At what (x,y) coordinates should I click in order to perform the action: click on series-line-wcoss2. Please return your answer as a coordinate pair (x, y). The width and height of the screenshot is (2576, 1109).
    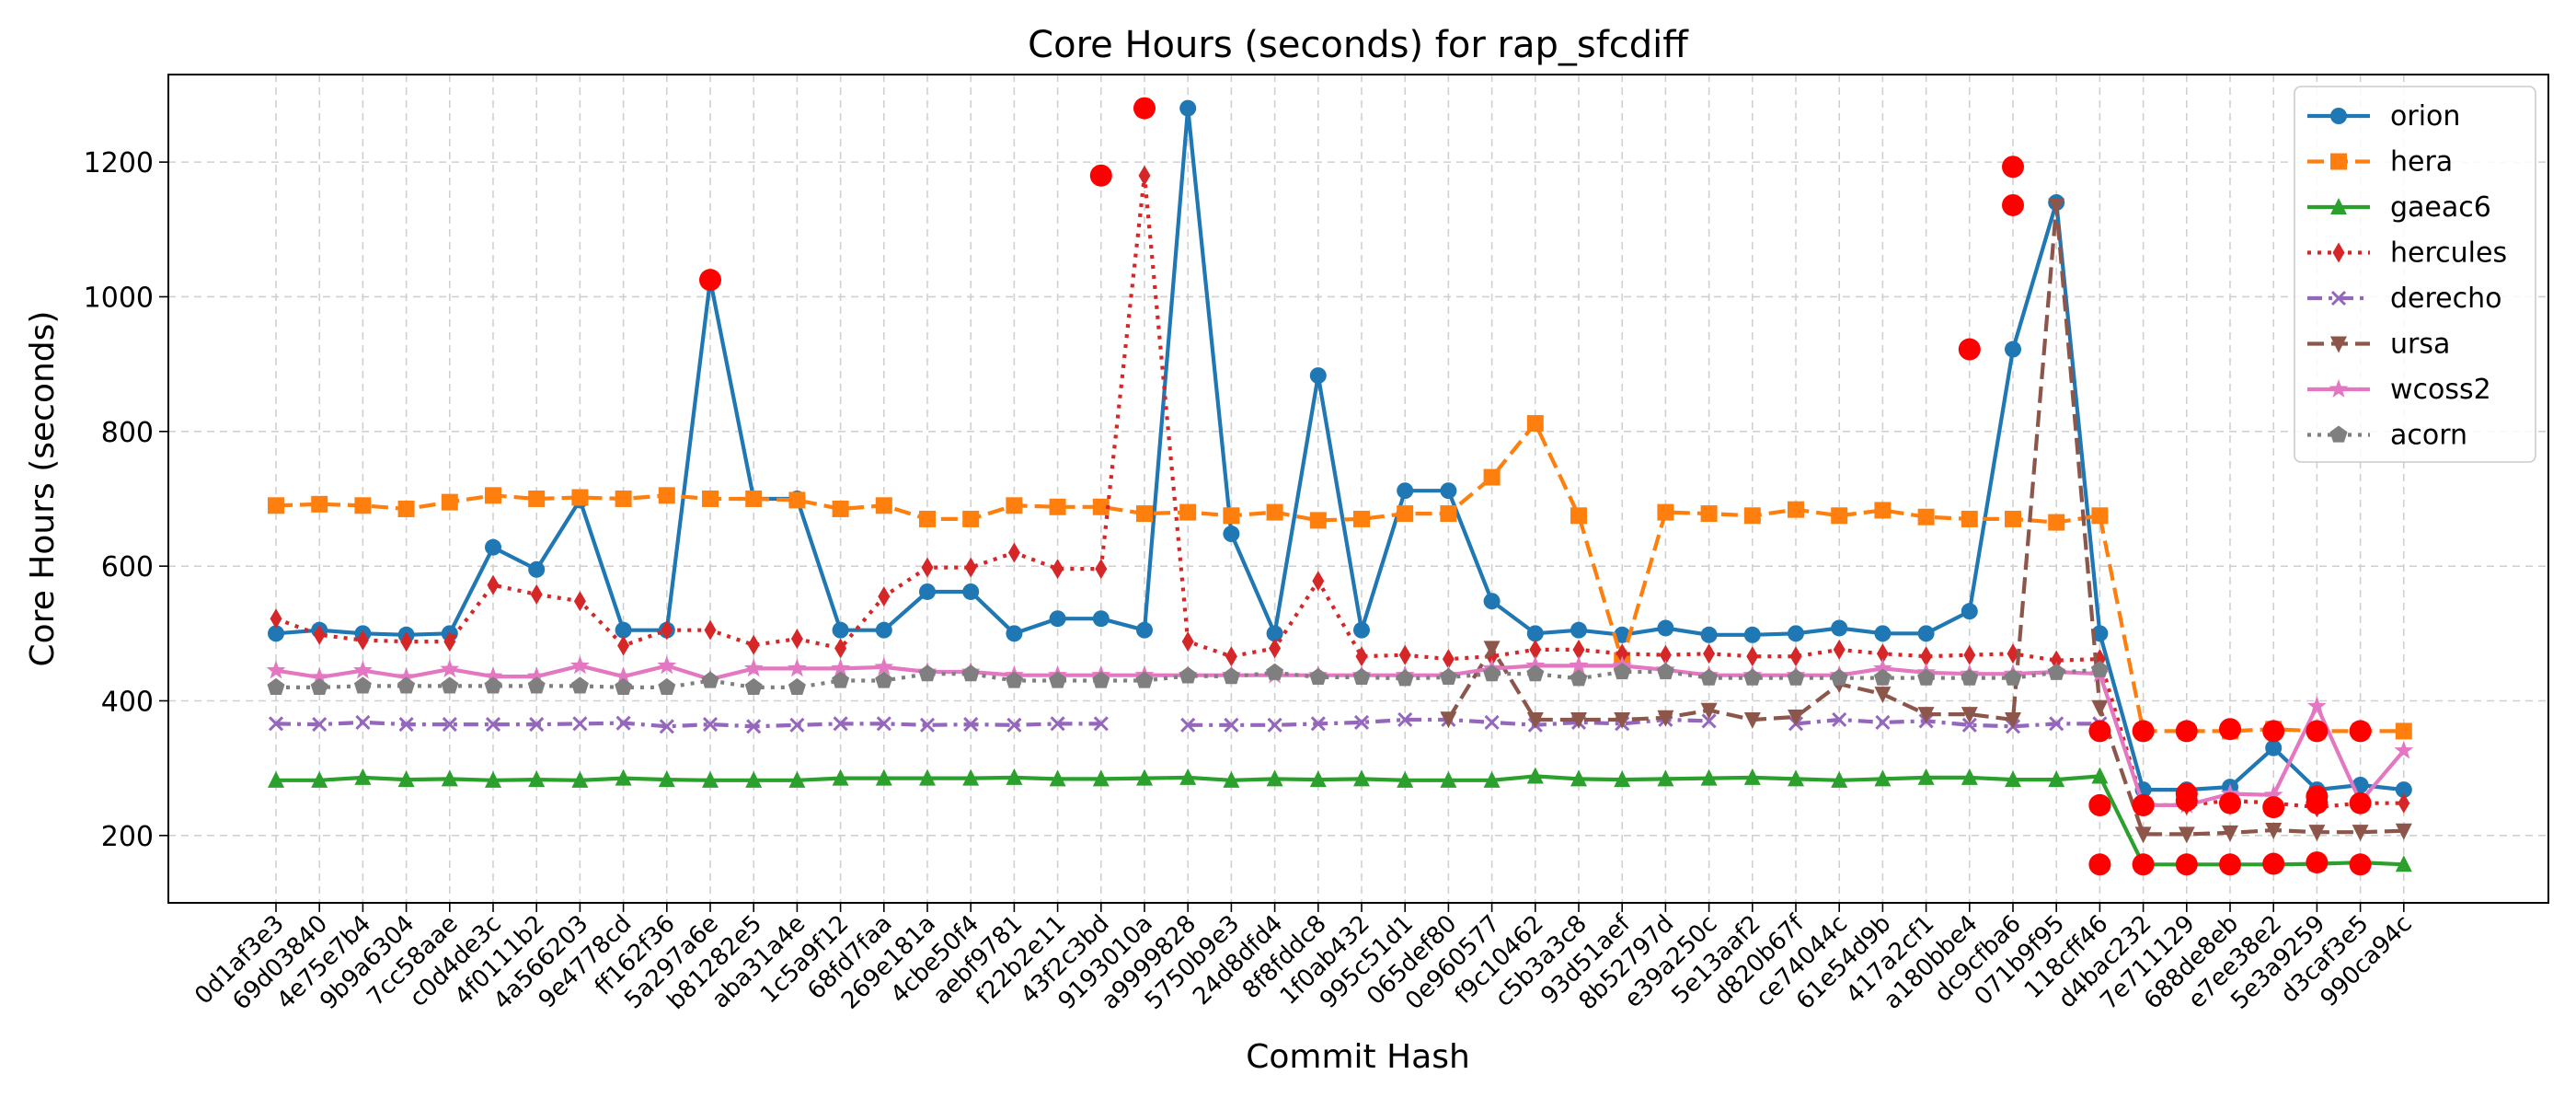
    Looking at the image, I should click on (1340, 735).